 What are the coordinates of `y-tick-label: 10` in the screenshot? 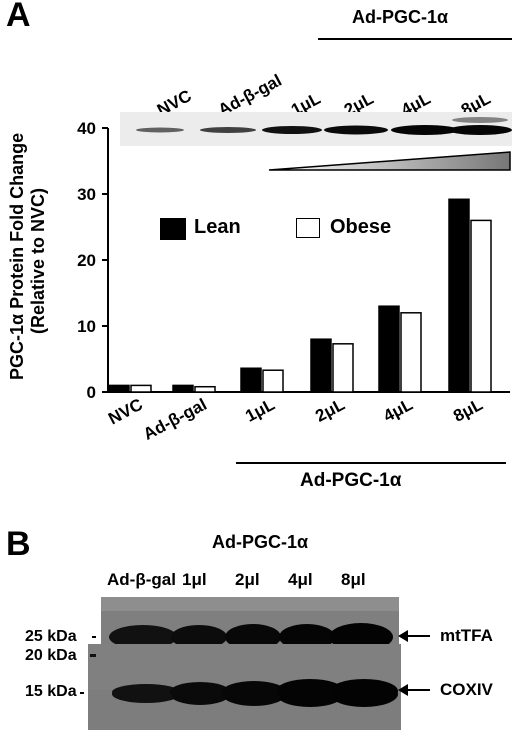 It's located at (86, 326).